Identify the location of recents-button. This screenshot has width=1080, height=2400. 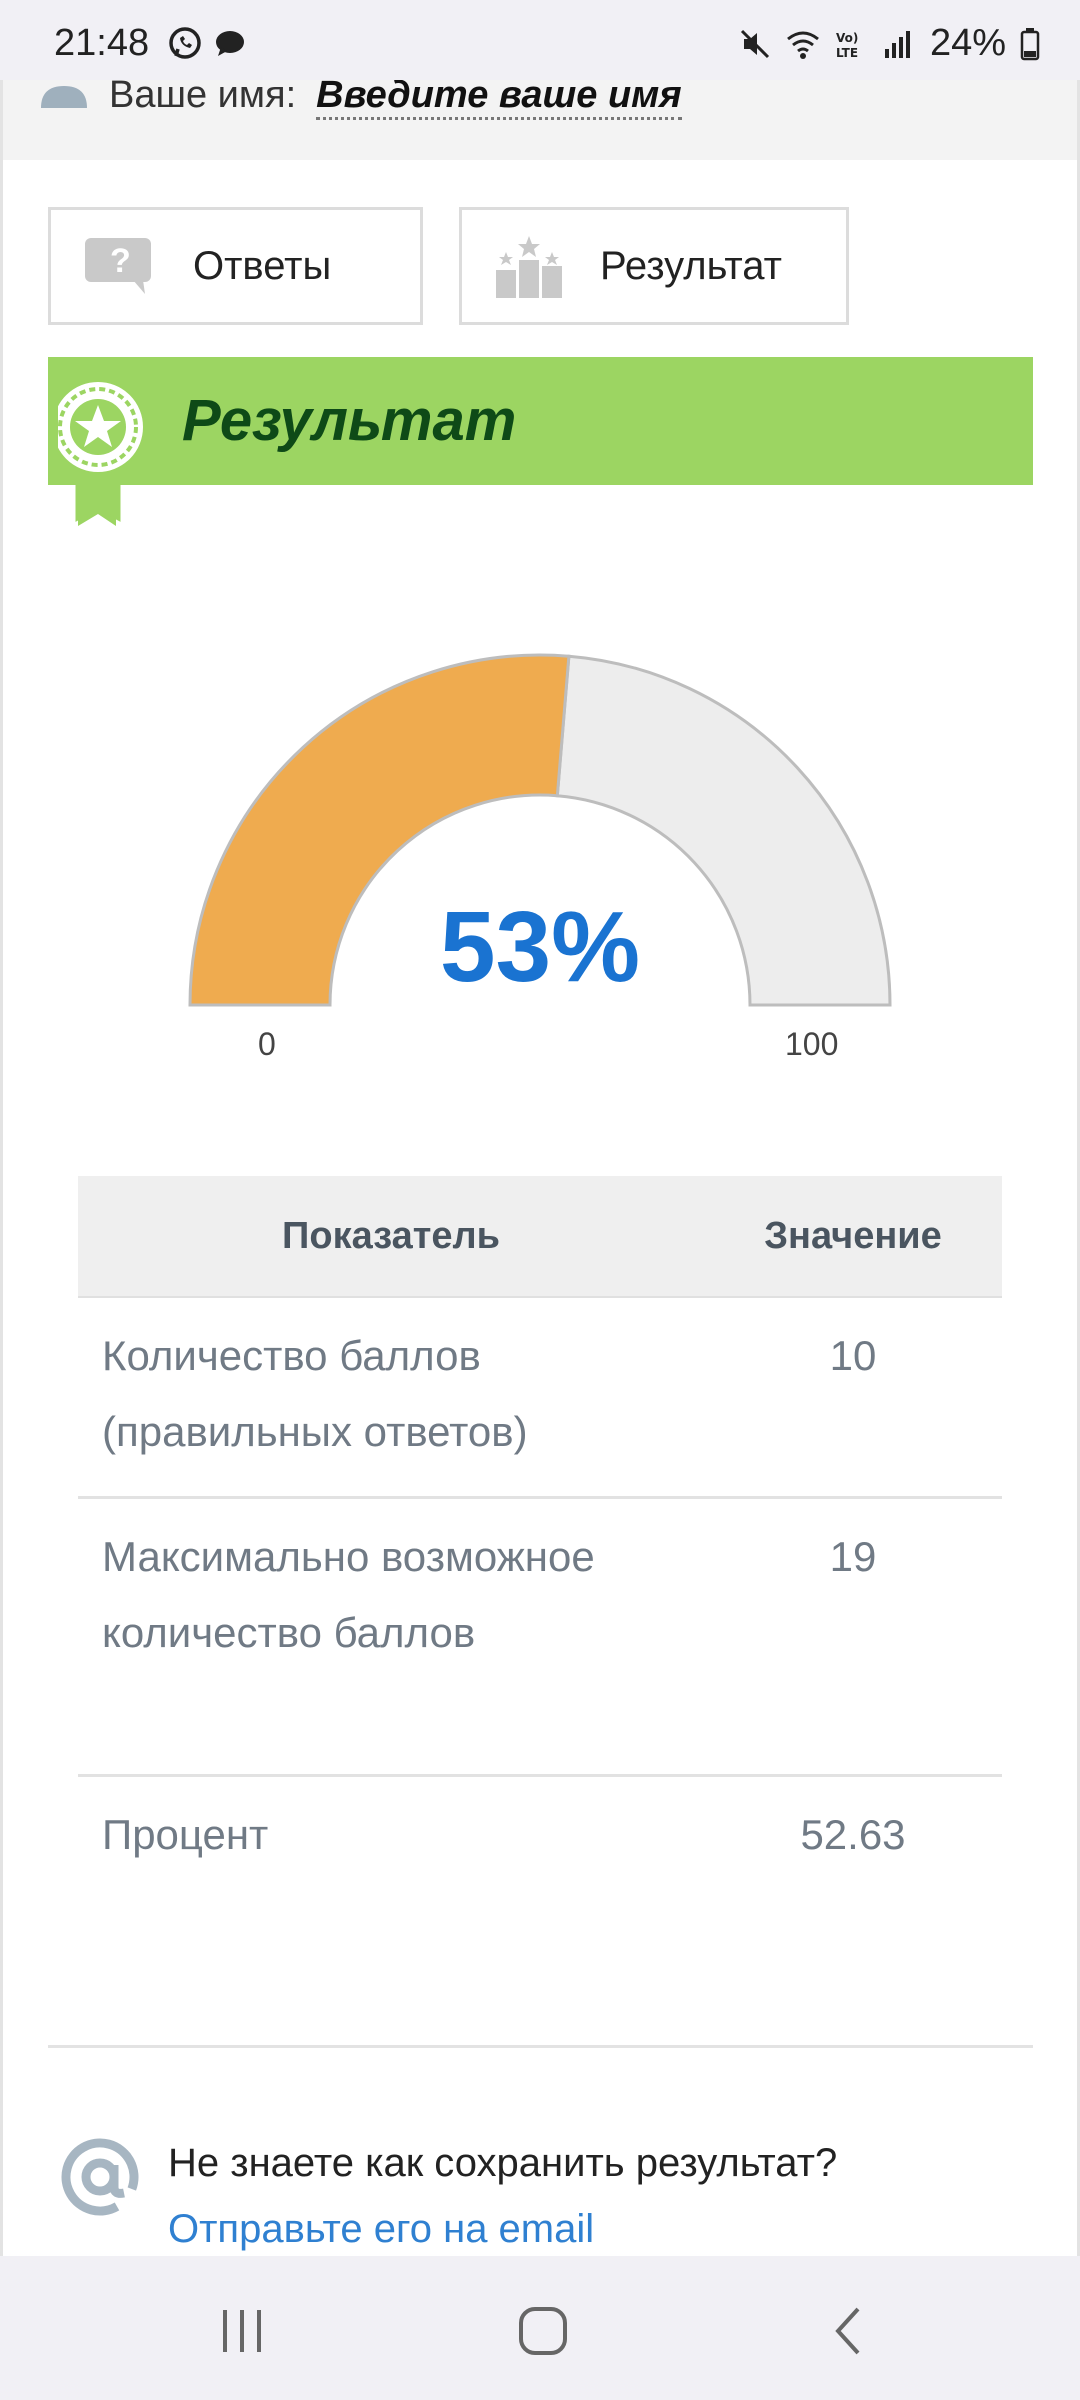
(242, 2331).